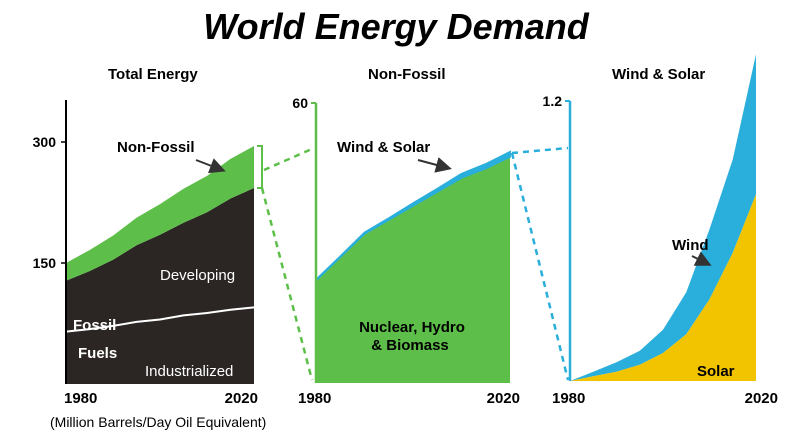 This screenshot has height=438, width=792. What do you see at coordinates (45, 142) in the screenshot?
I see `y-tick-label: 300` at bounding box center [45, 142].